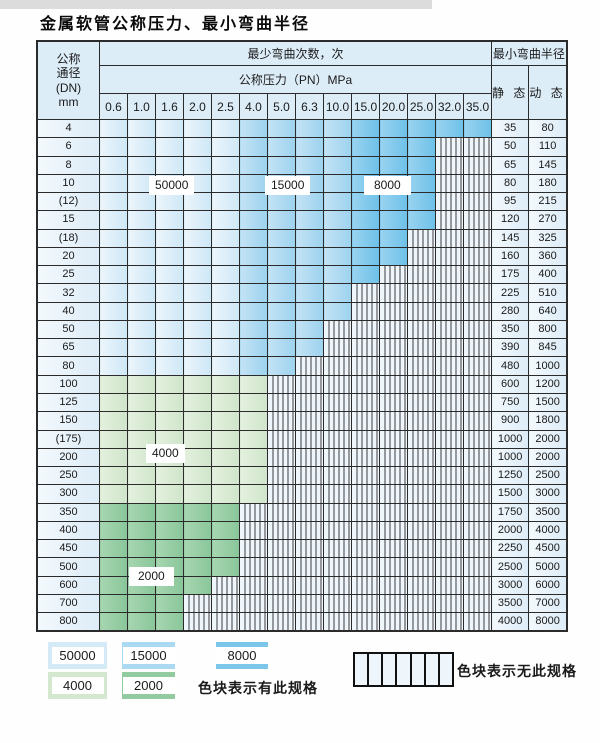 The height and width of the screenshot is (743, 600). I want to click on table-row: 50 350 800, so click(302, 329).